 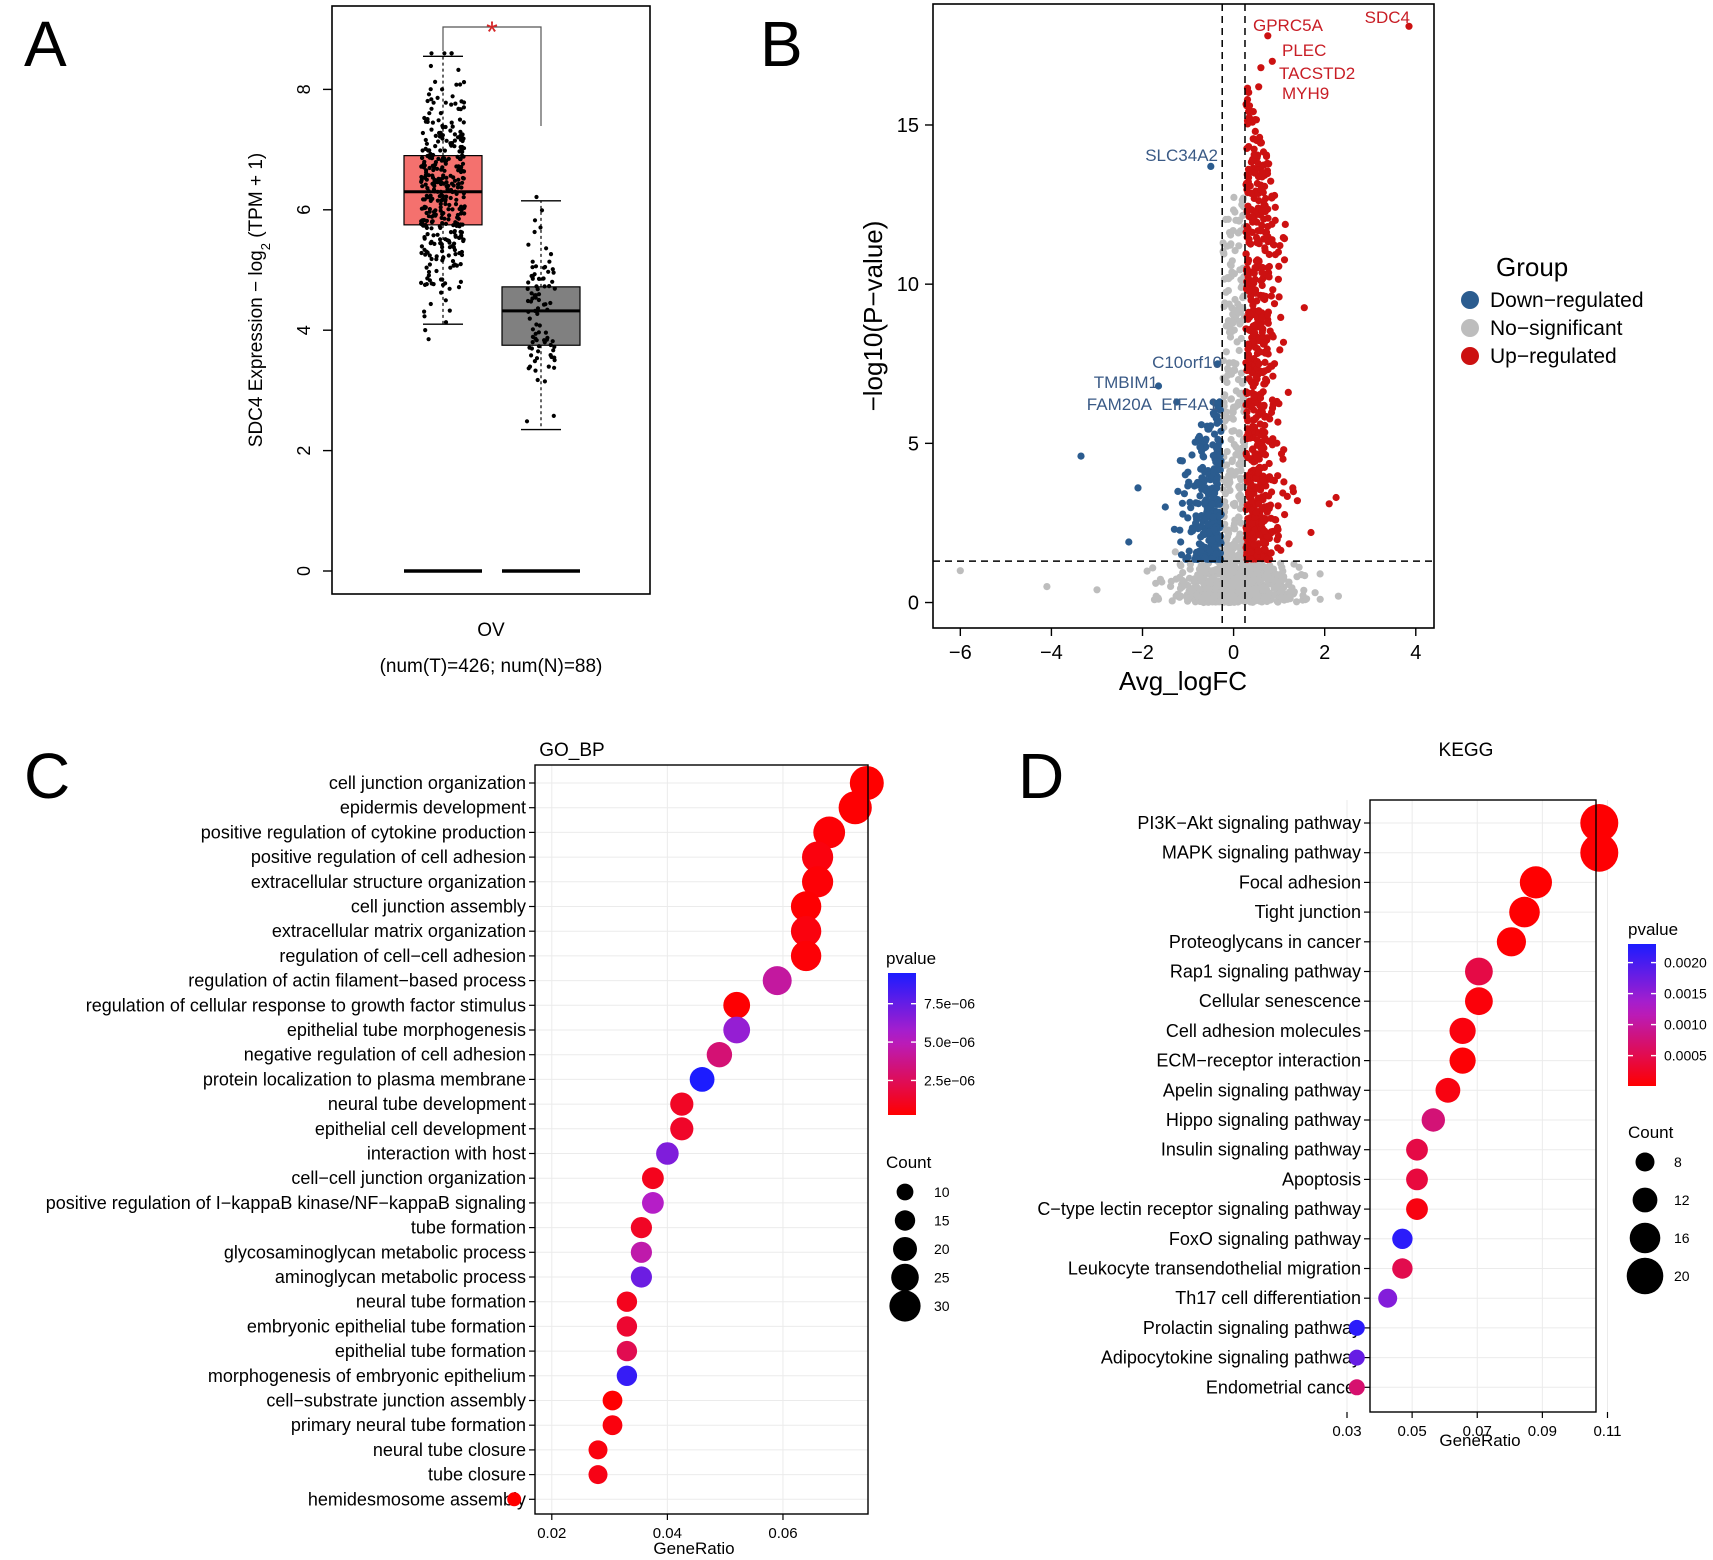 I want to click on panel-d-term-label: Adipocytokine signaling pathway, so click(x=1231, y=1358).